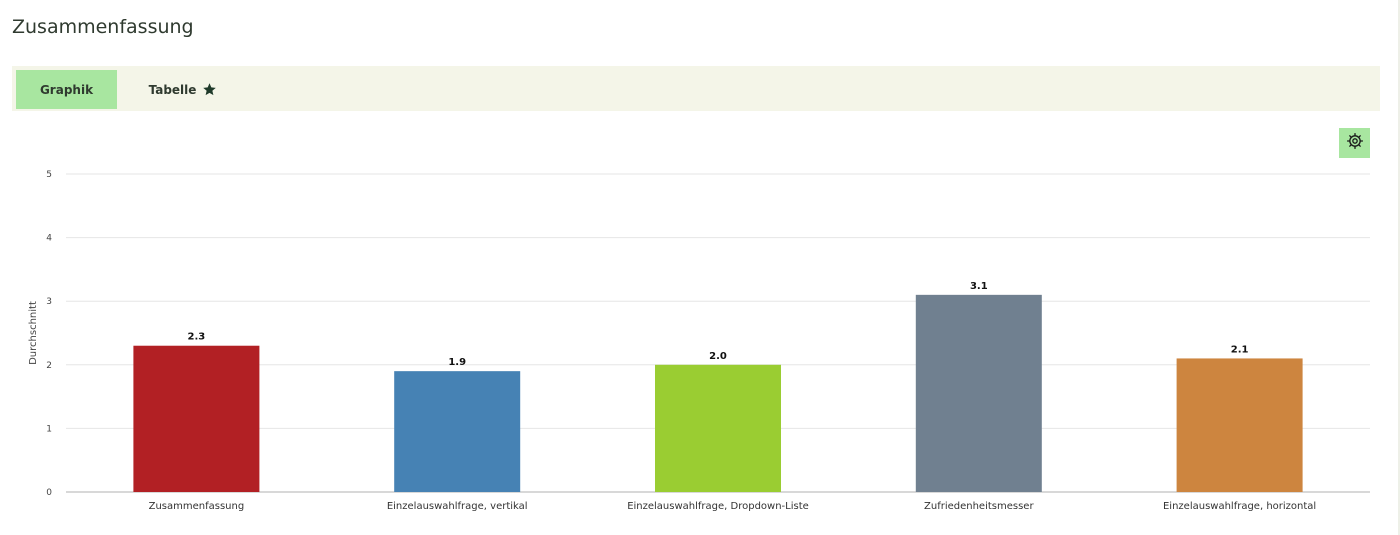  Describe the element at coordinates (33, 333) in the screenshot. I see `y-axis-title: Durchschnitt` at that location.